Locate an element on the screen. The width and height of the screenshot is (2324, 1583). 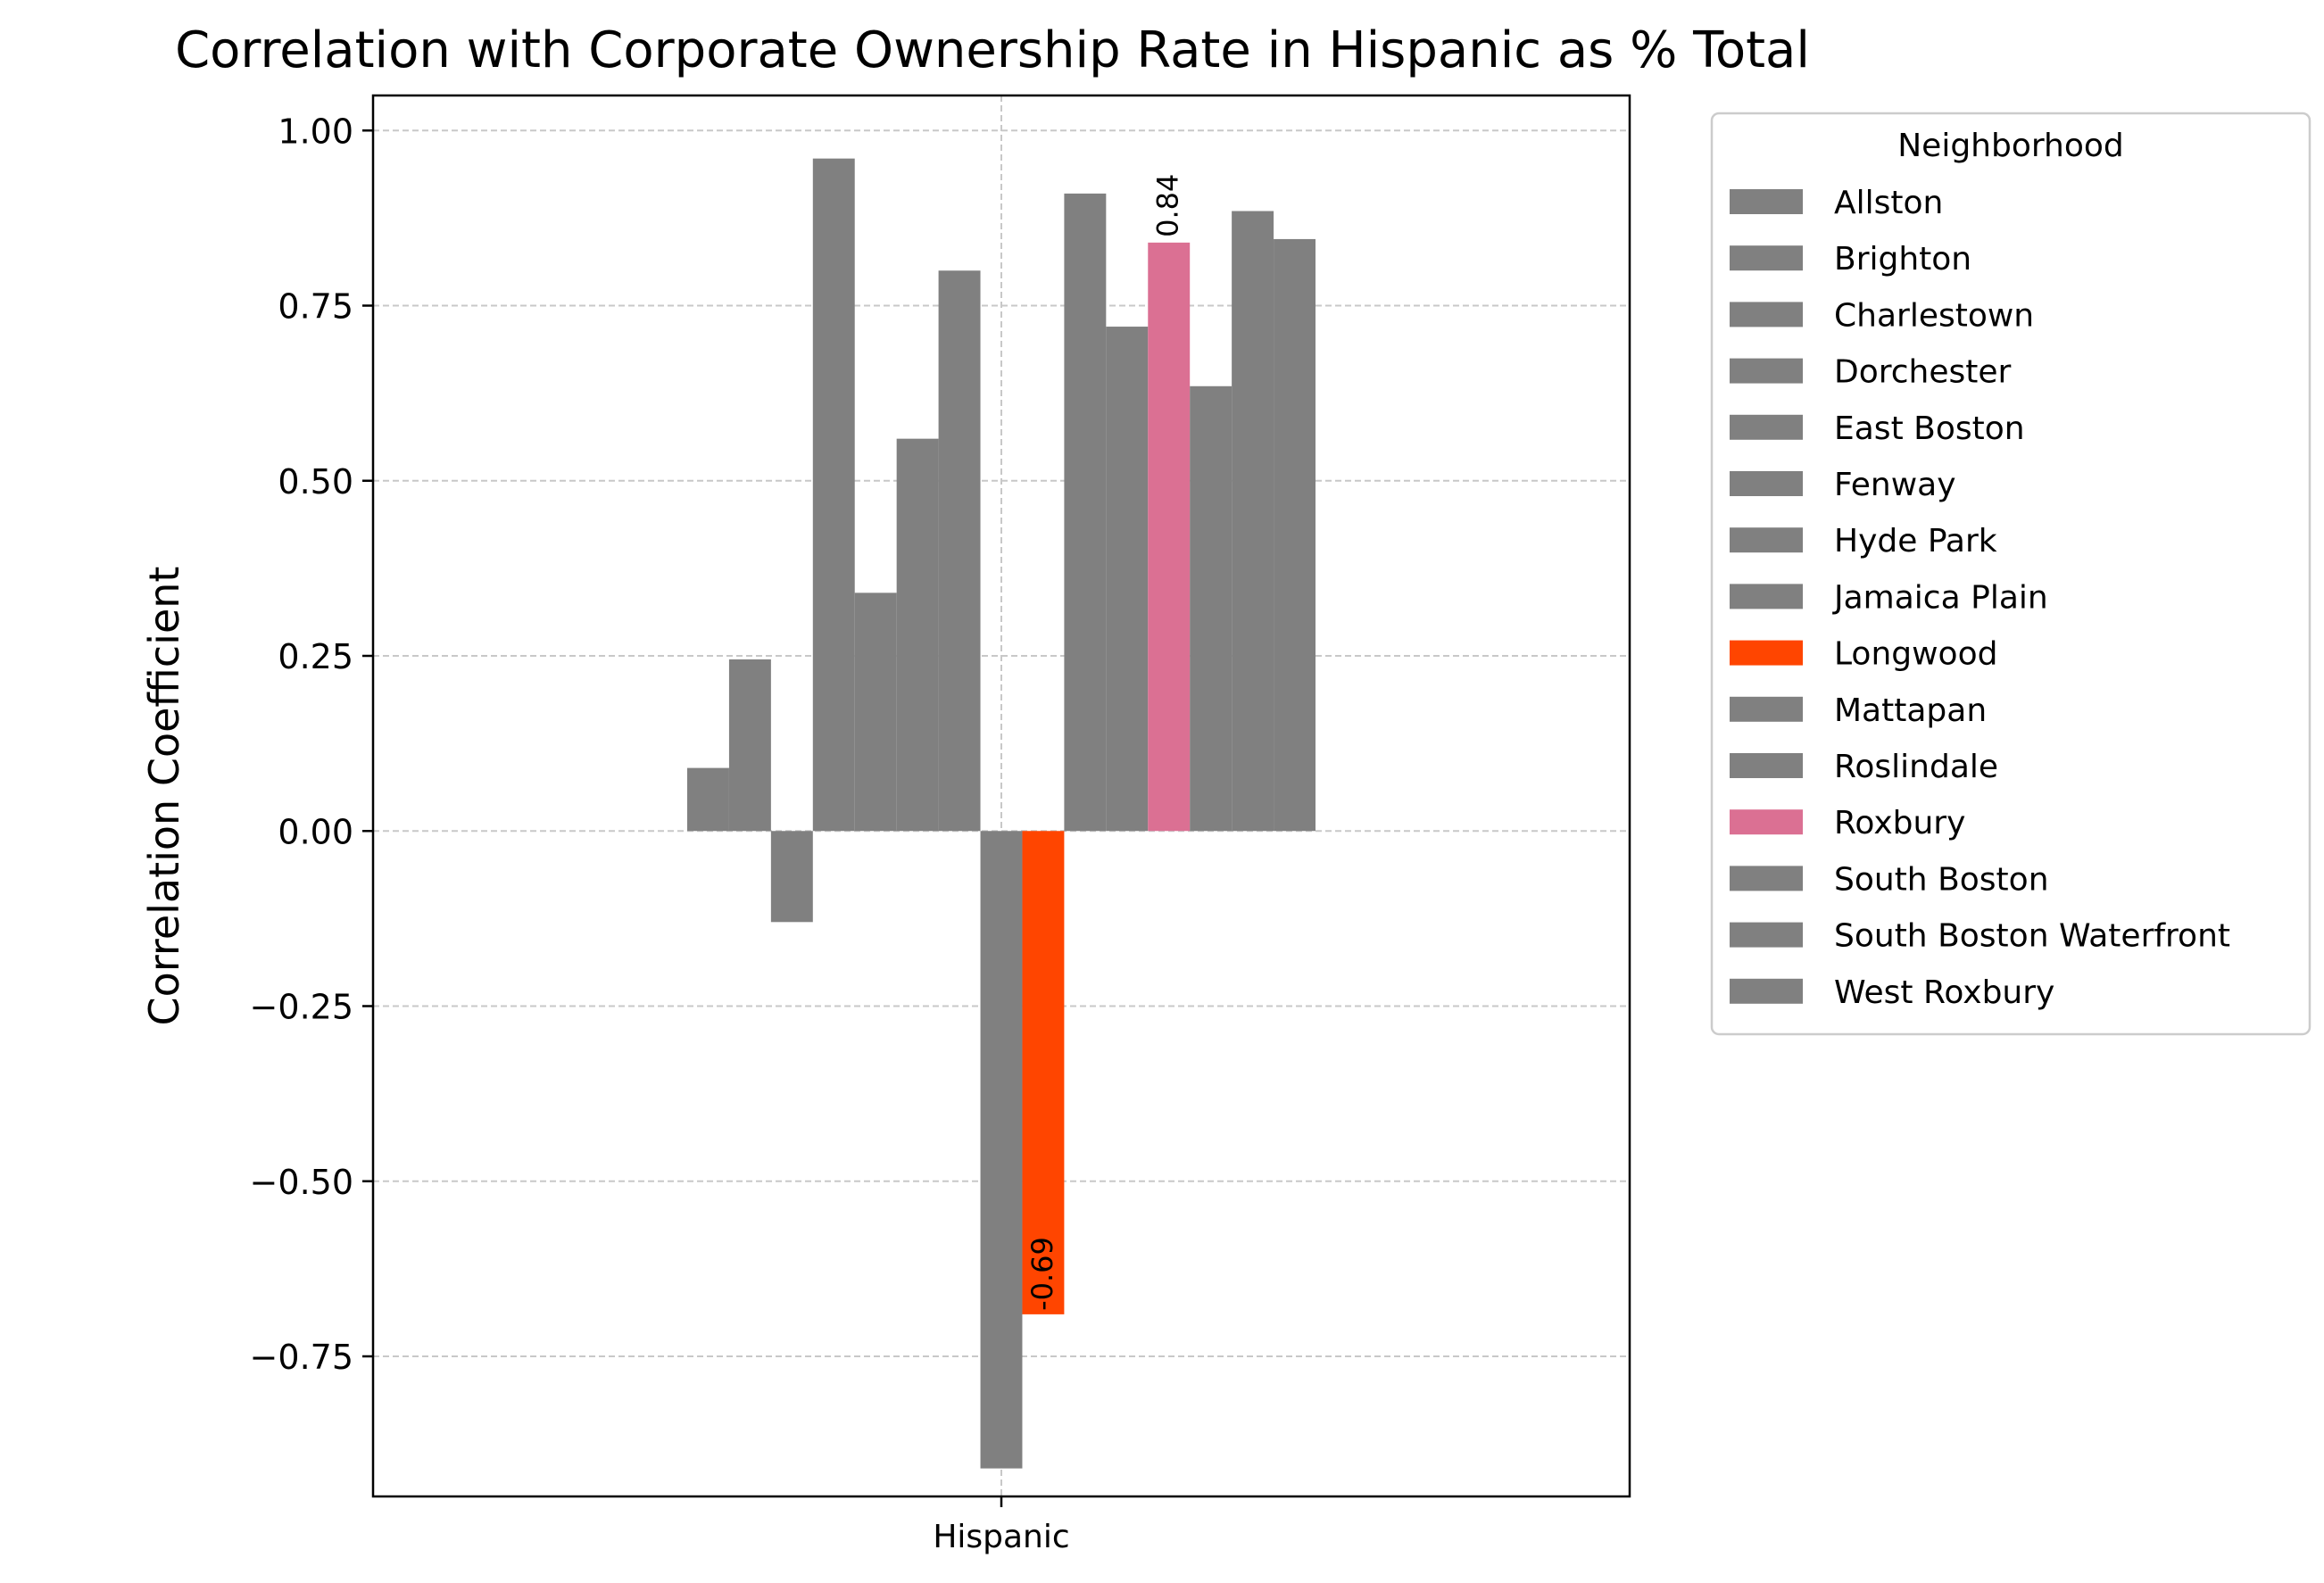
legend-title: Neighborhood is located at coordinates (2010, 146).